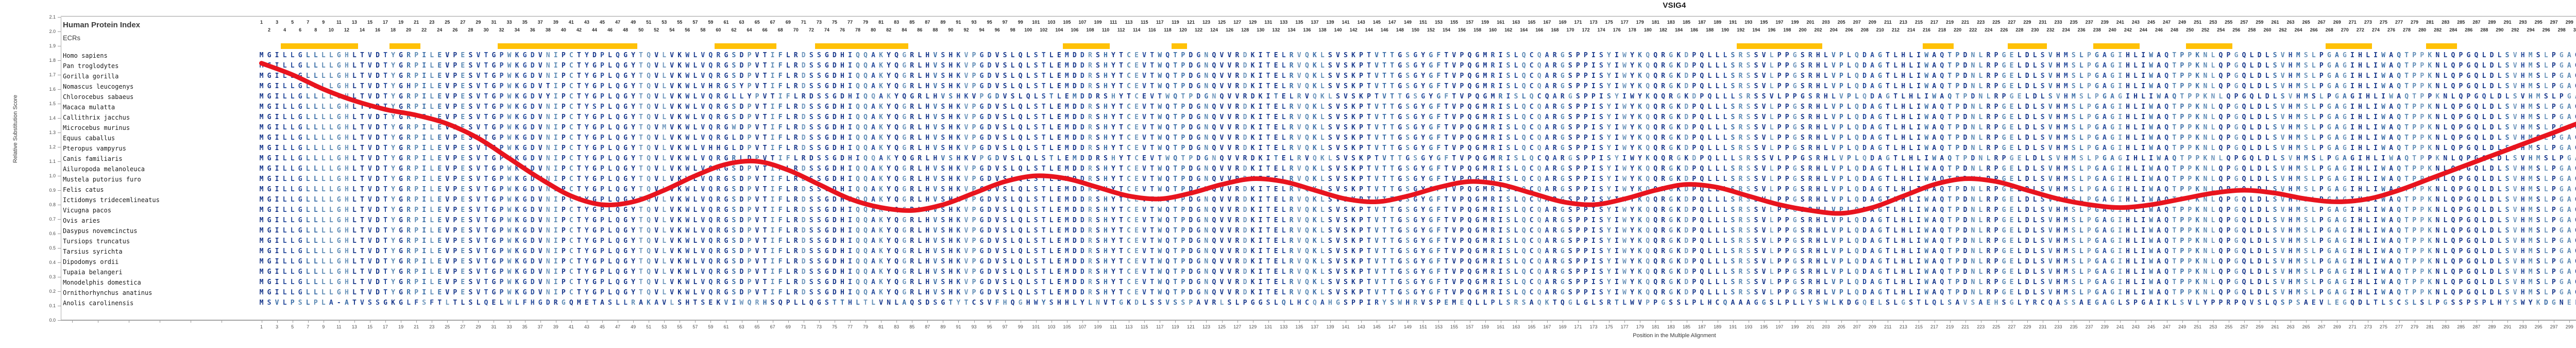 The image size is (2576, 348). I want to click on position-number: 211, so click(1888, 22).